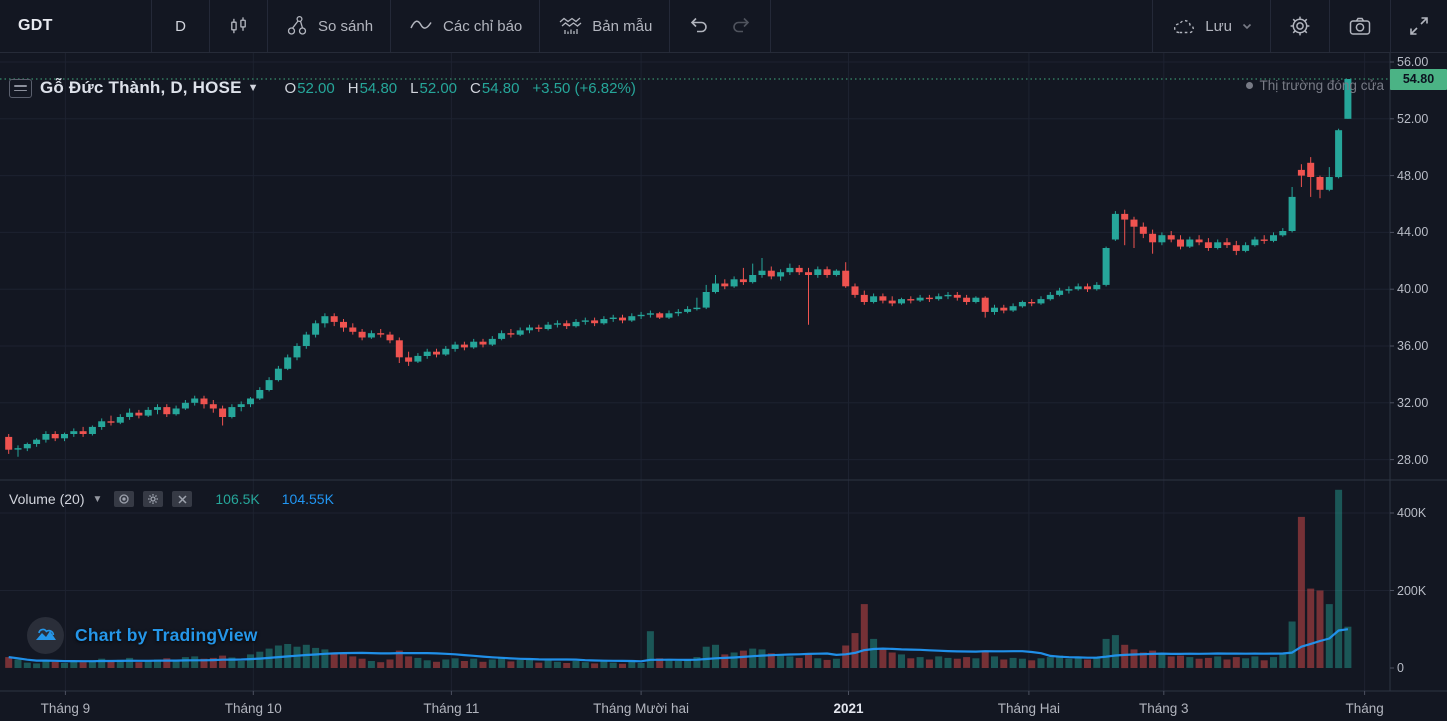  Describe the element at coordinates (1412, 513) in the screenshot. I see `volume-tick-label: 400K` at that location.